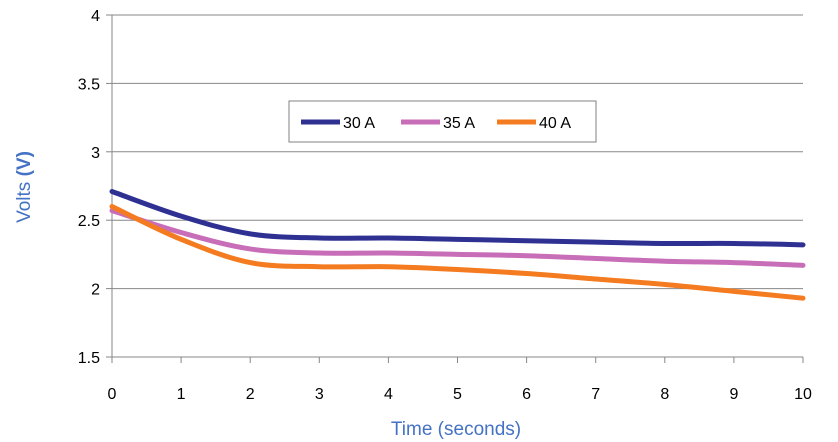  Describe the element at coordinates (733, 394) in the screenshot. I see `x-tick-label: 9` at that location.